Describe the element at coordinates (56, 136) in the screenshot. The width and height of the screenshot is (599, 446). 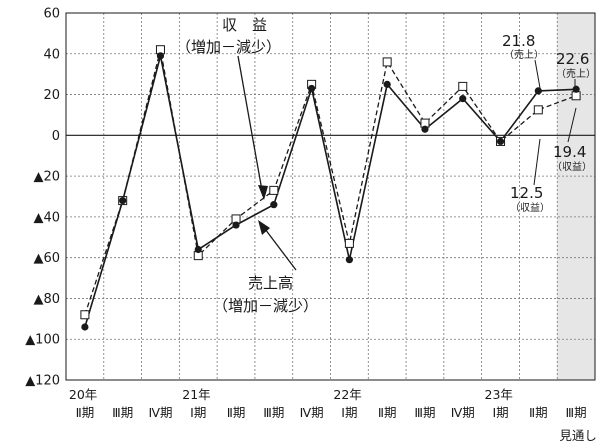
I see `y-tick-label: 0` at that location.